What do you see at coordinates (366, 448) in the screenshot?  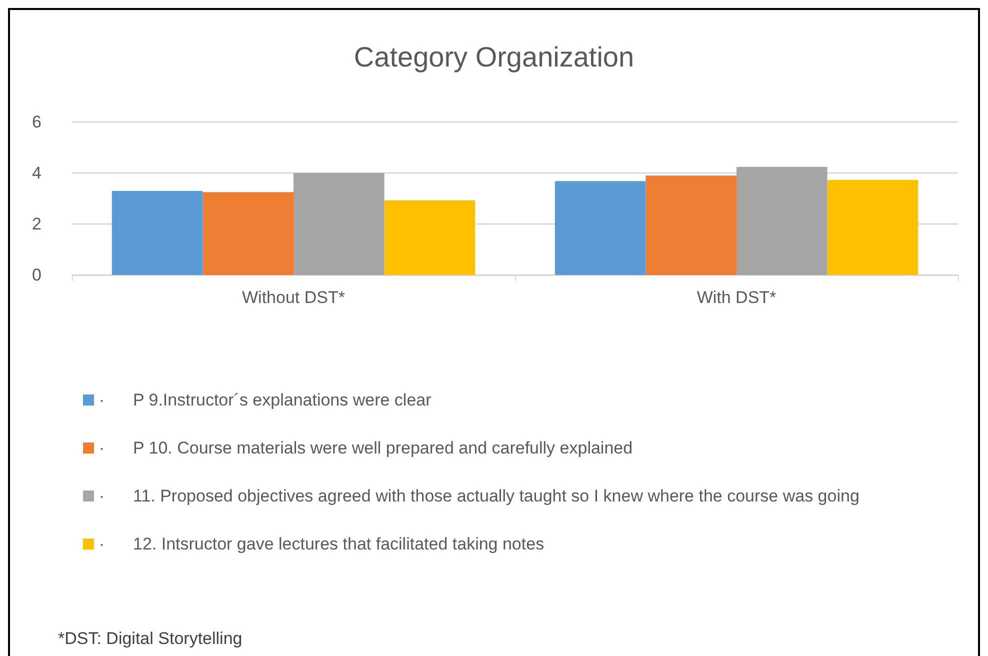 I see `legend-label: · P 10. Course materials were well prepared and carefully explained` at bounding box center [366, 448].